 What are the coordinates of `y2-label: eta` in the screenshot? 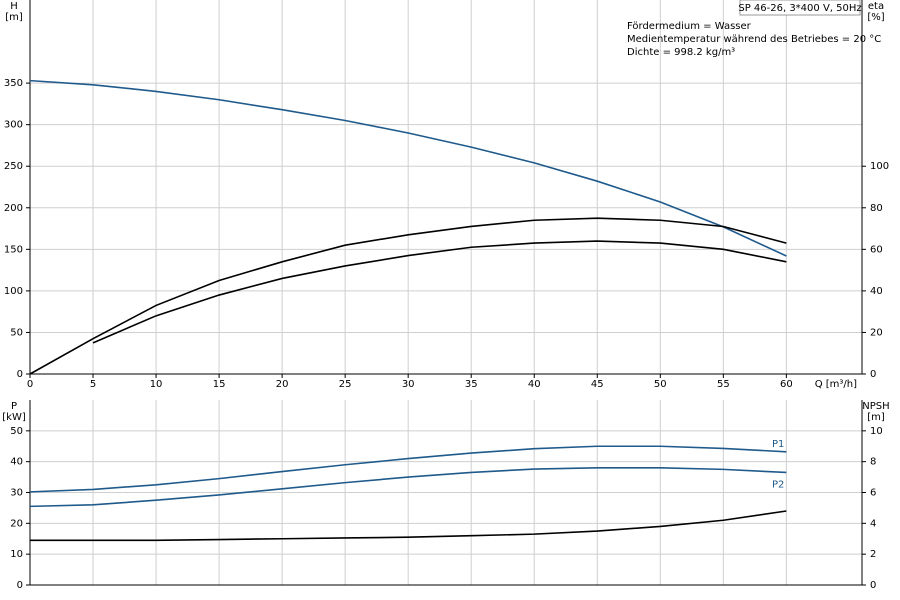 It's located at (876, 6).